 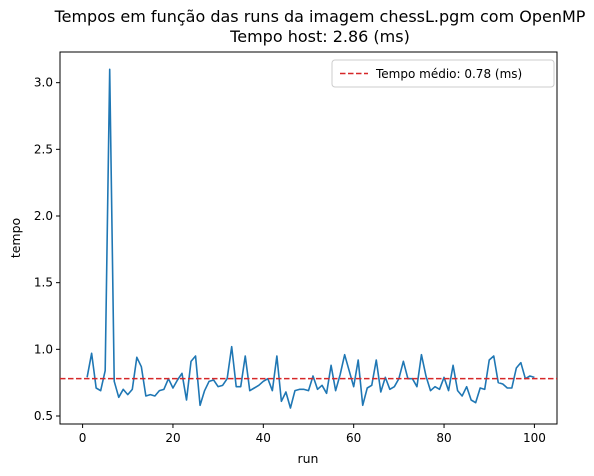 I want to click on y-tick-label: 2.0, so click(x=43, y=216).